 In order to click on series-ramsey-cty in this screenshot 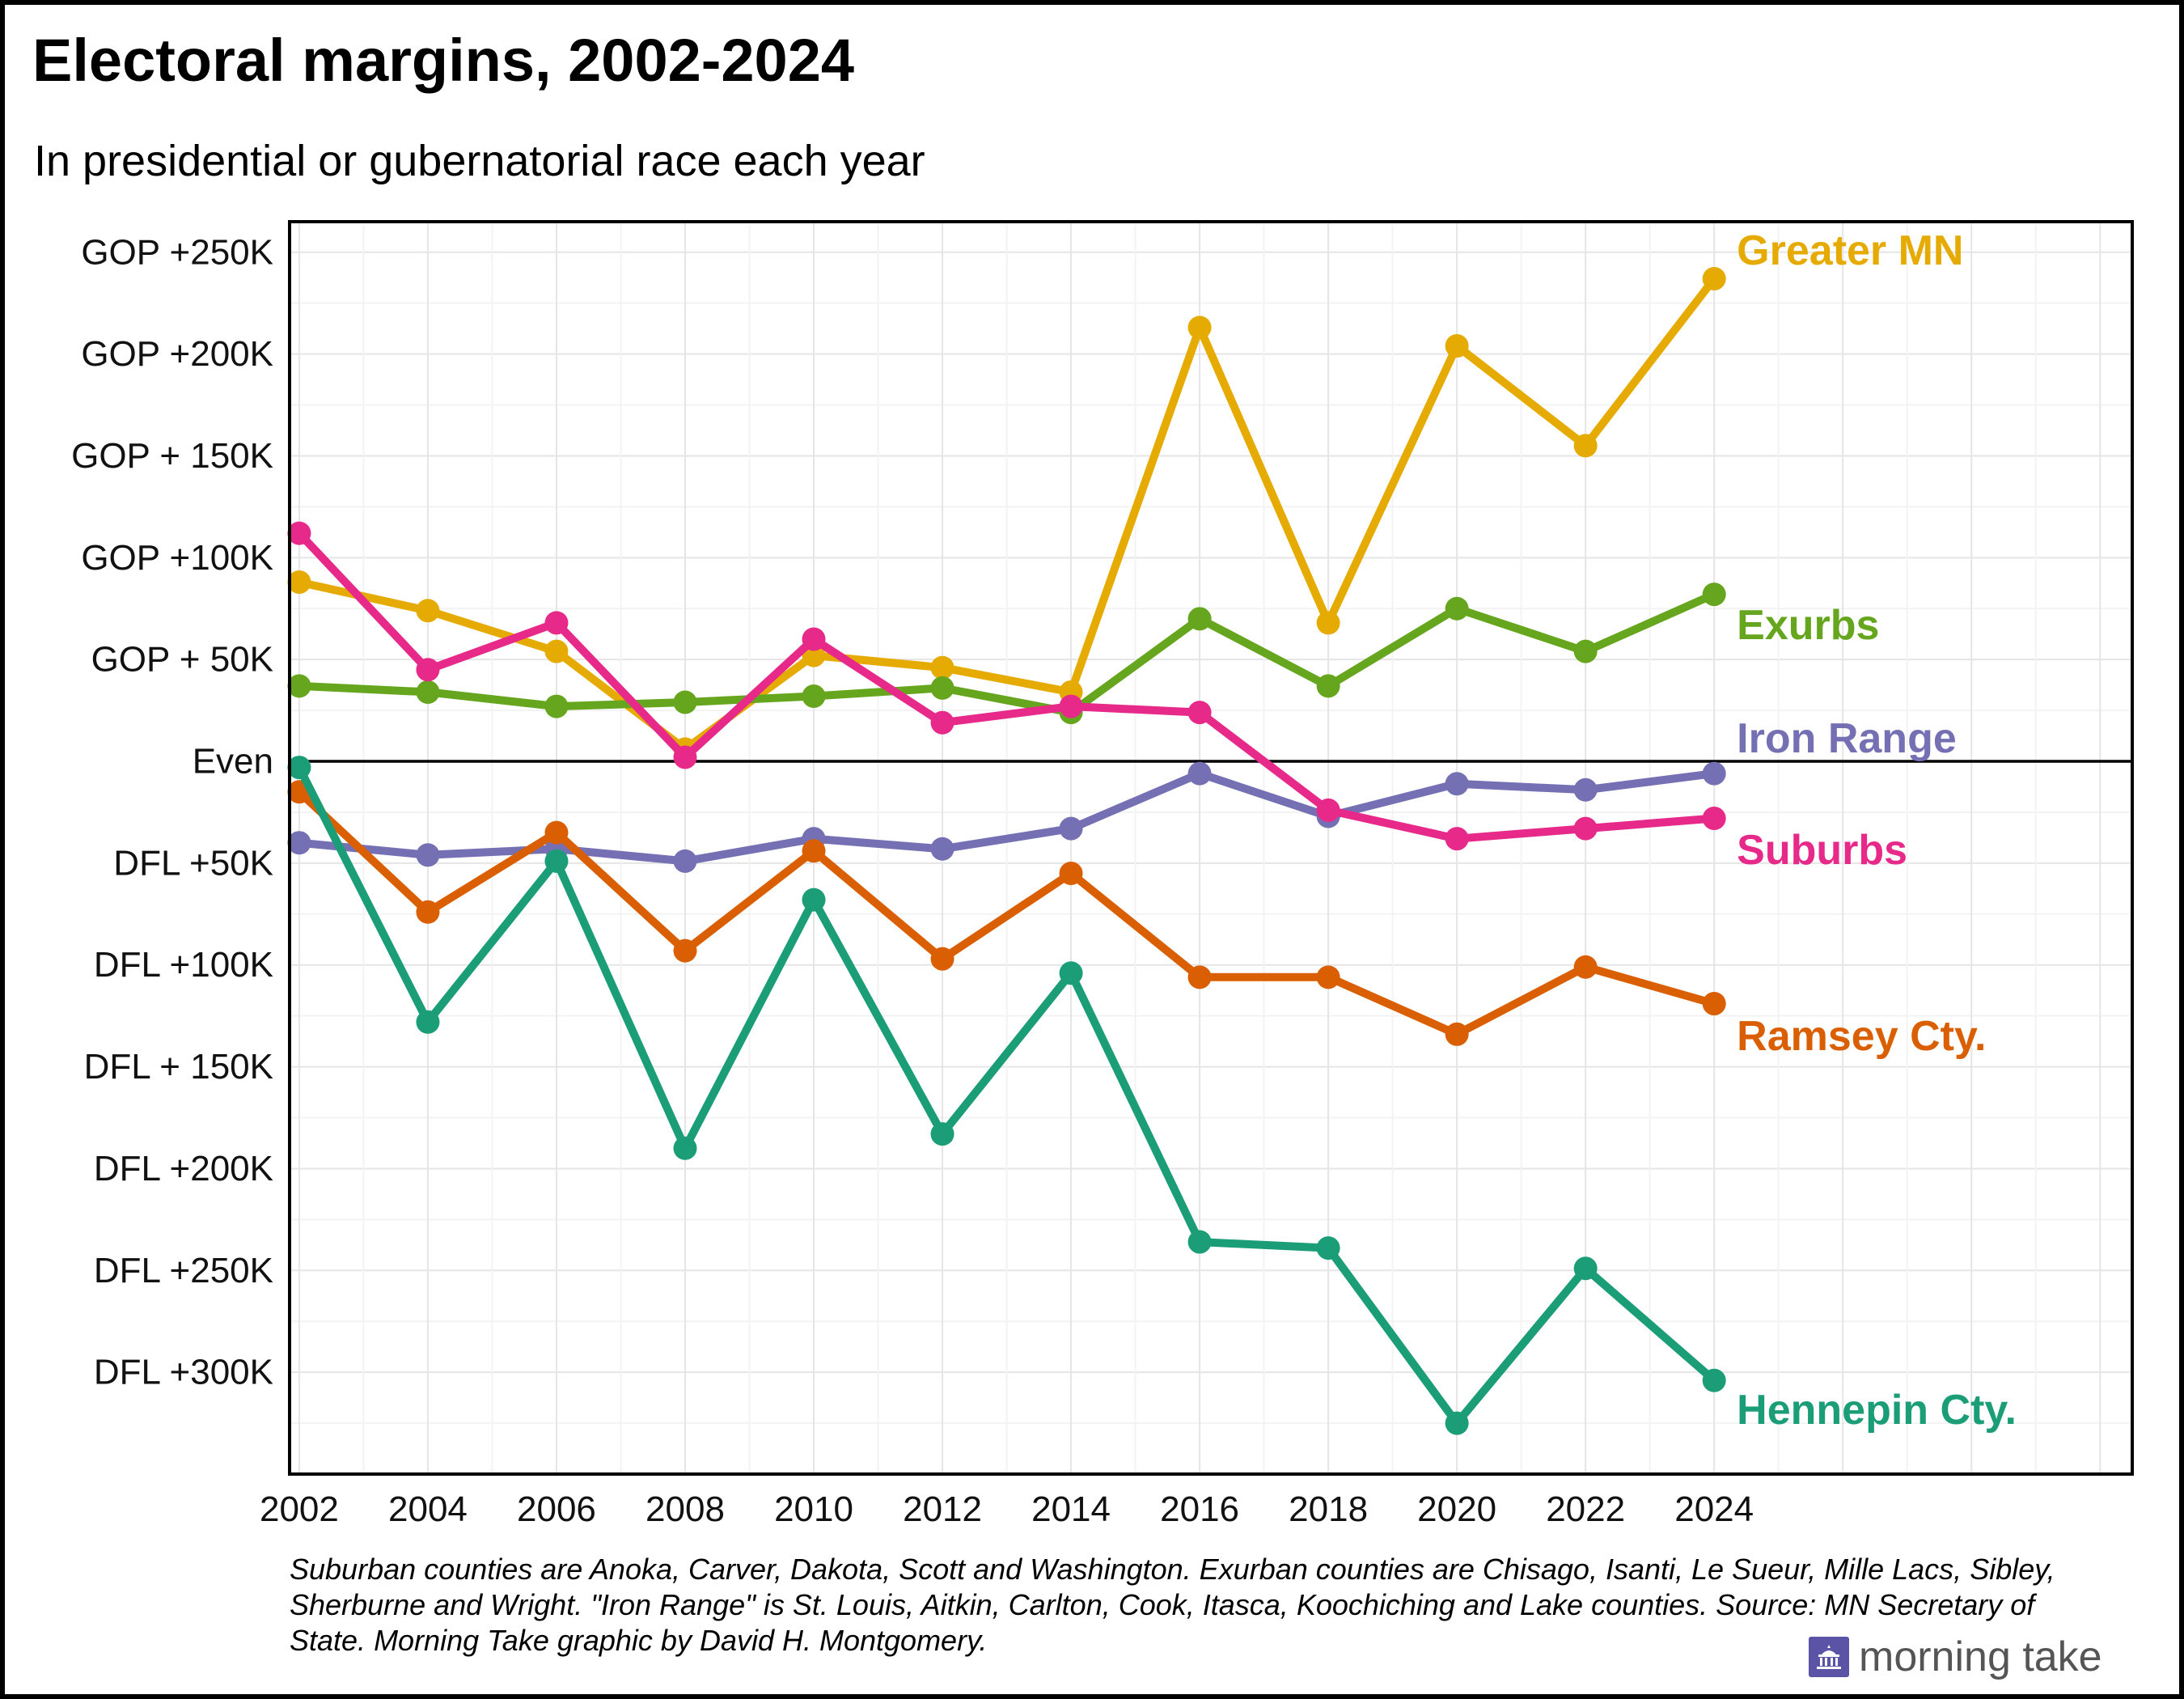, I will do `click(1006, 913)`.